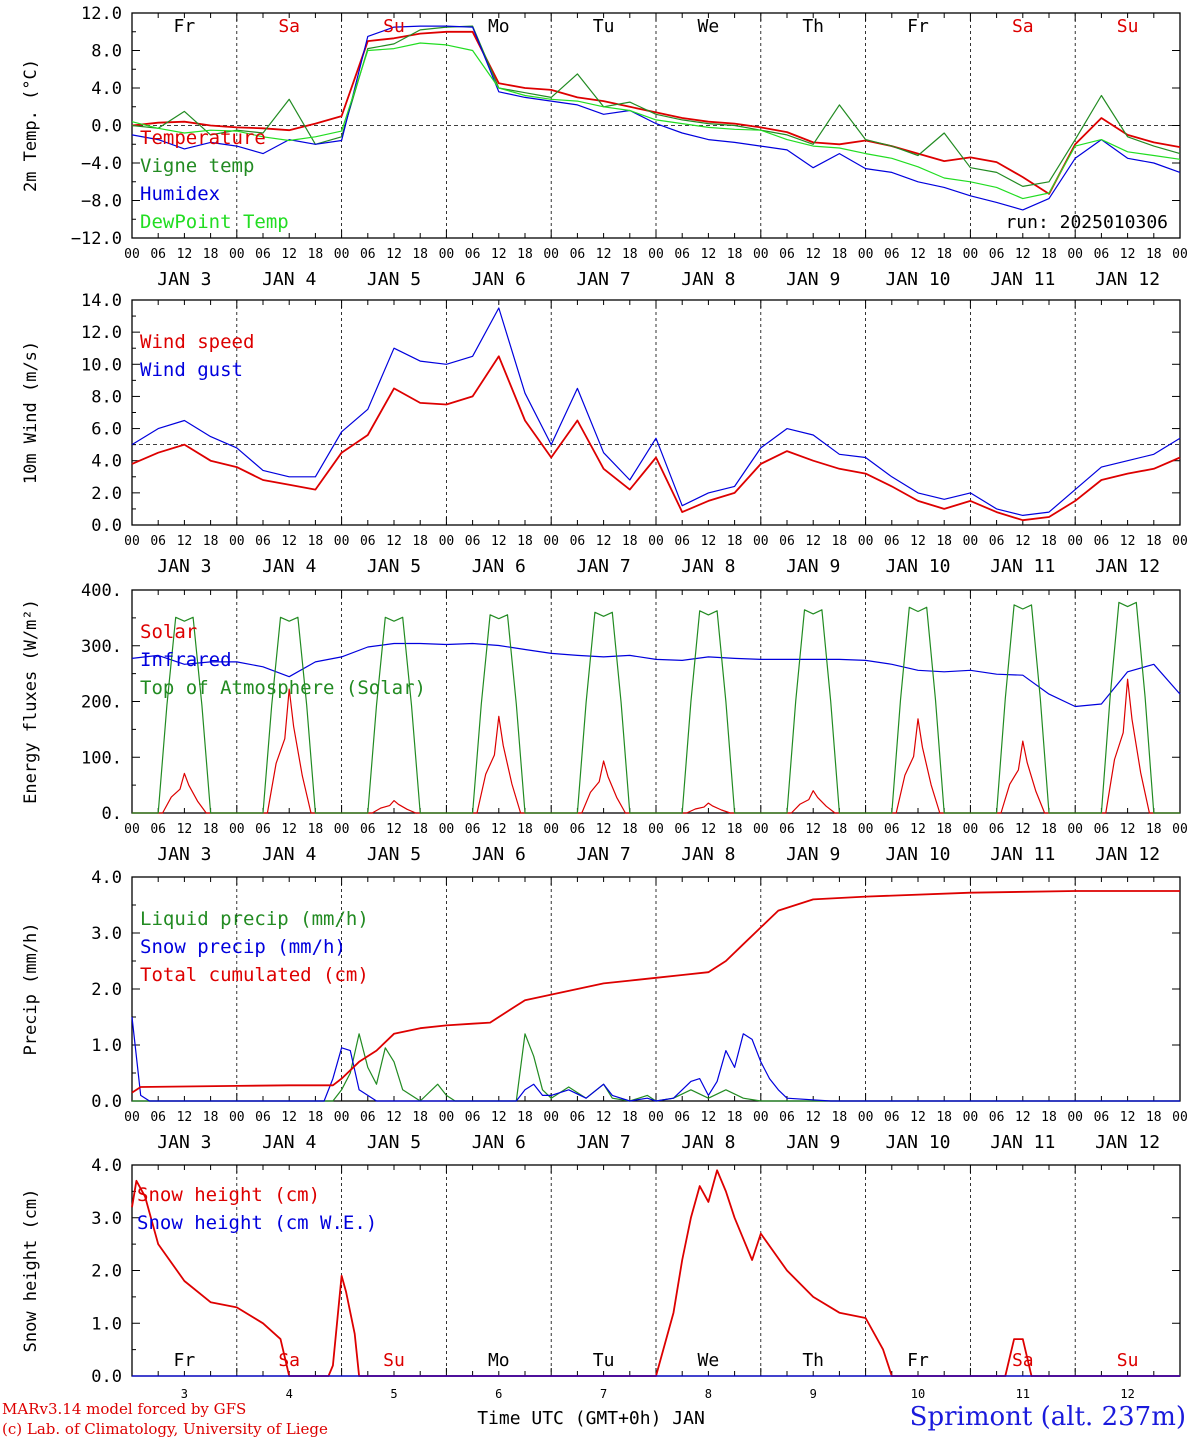 This screenshot has width=1194, height=1440. What do you see at coordinates (289, 566) in the screenshot?
I see `date-label: JAN 4` at bounding box center [289, 566].